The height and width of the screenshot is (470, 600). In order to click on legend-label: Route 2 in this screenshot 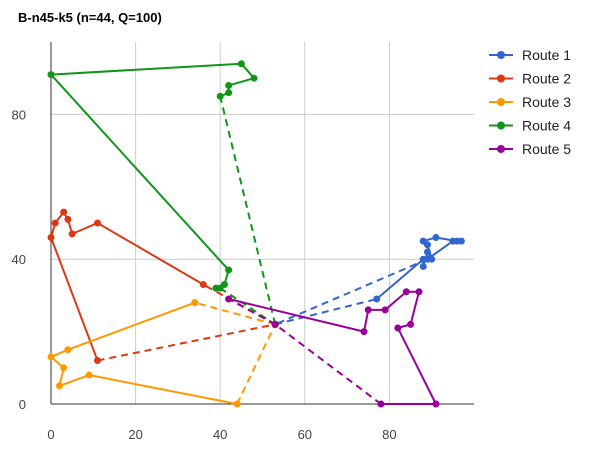, I will do `click(546, 79)`.